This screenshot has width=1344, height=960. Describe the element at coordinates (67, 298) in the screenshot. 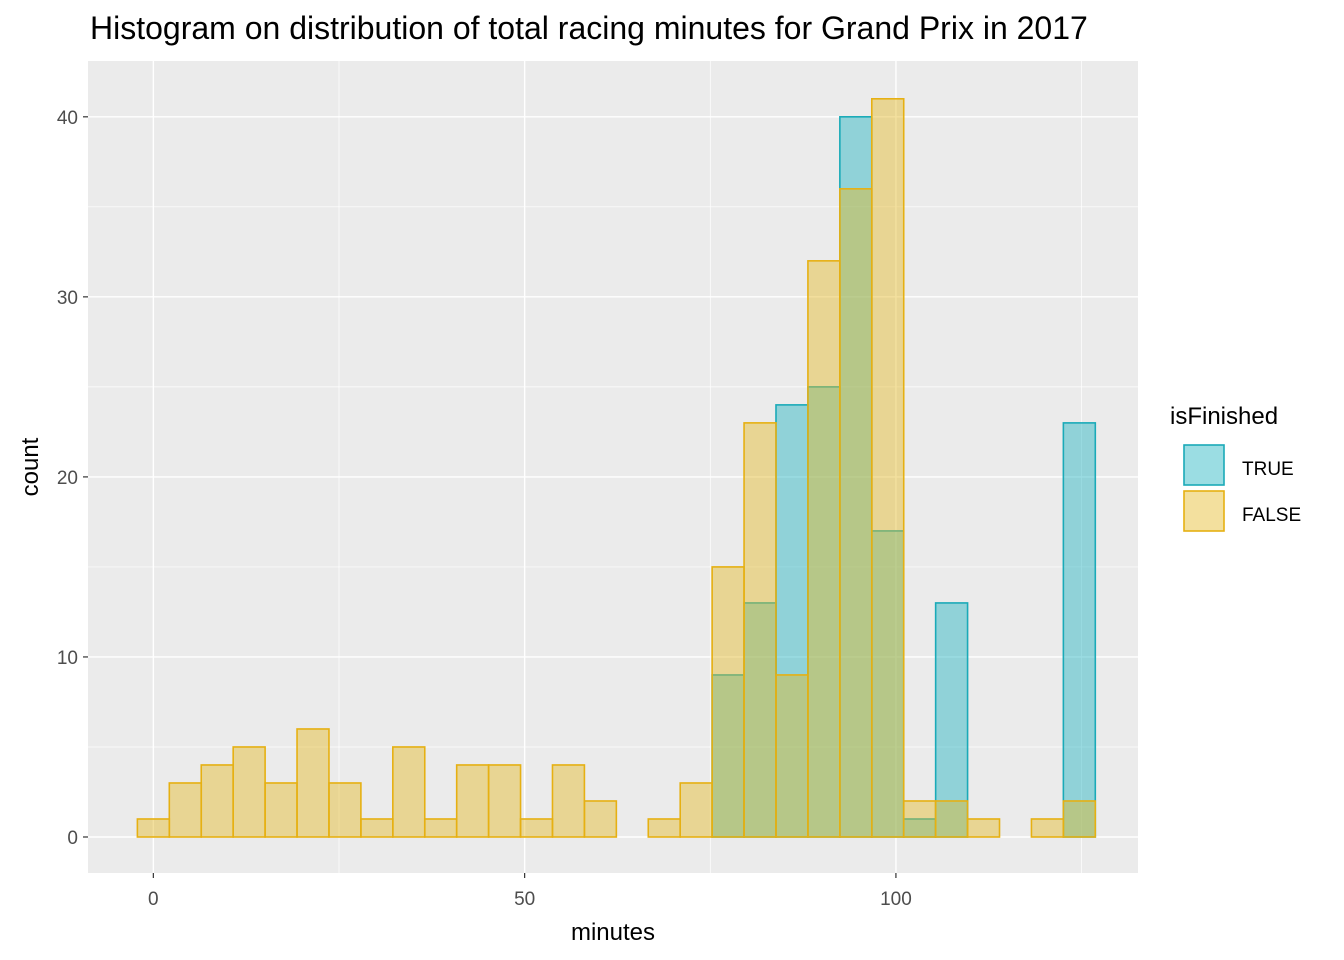

I see `y-tick-label: 30` at that location.